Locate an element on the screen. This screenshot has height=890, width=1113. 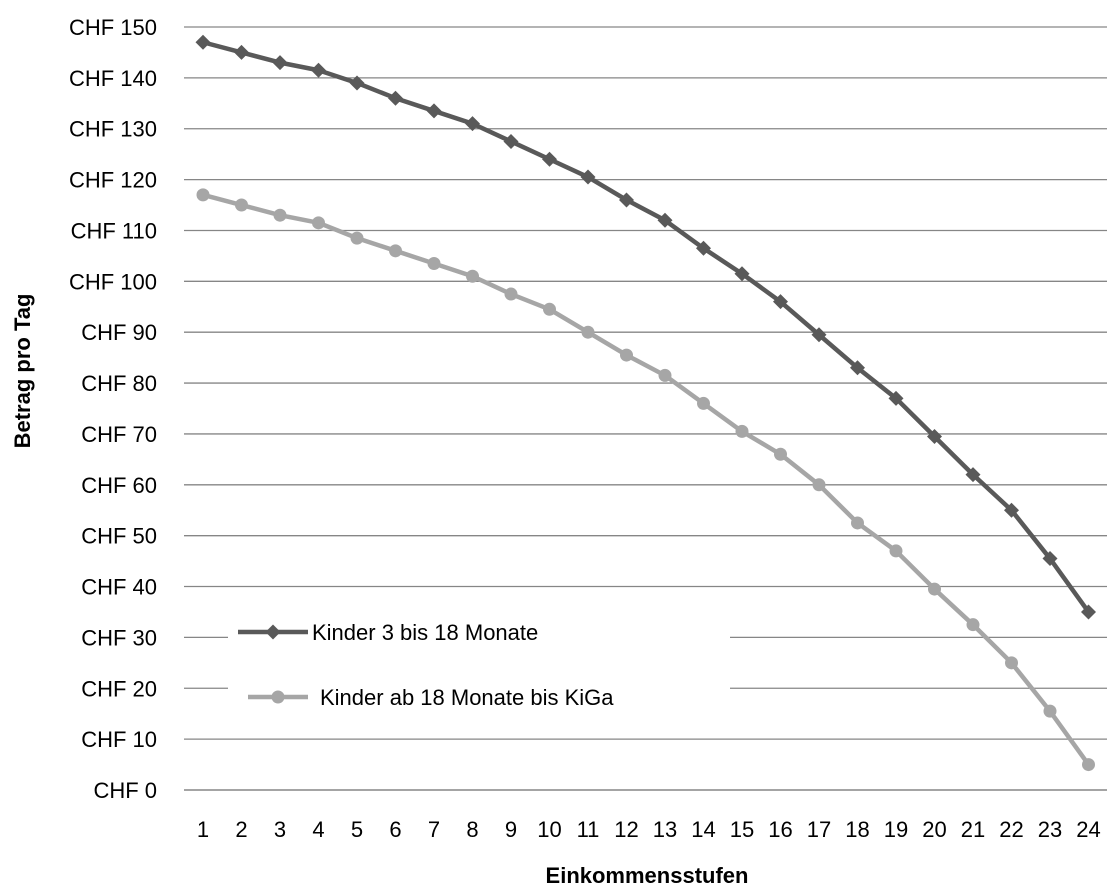
y-tick-label: CHF 60 is located at coordinates (119, 485).